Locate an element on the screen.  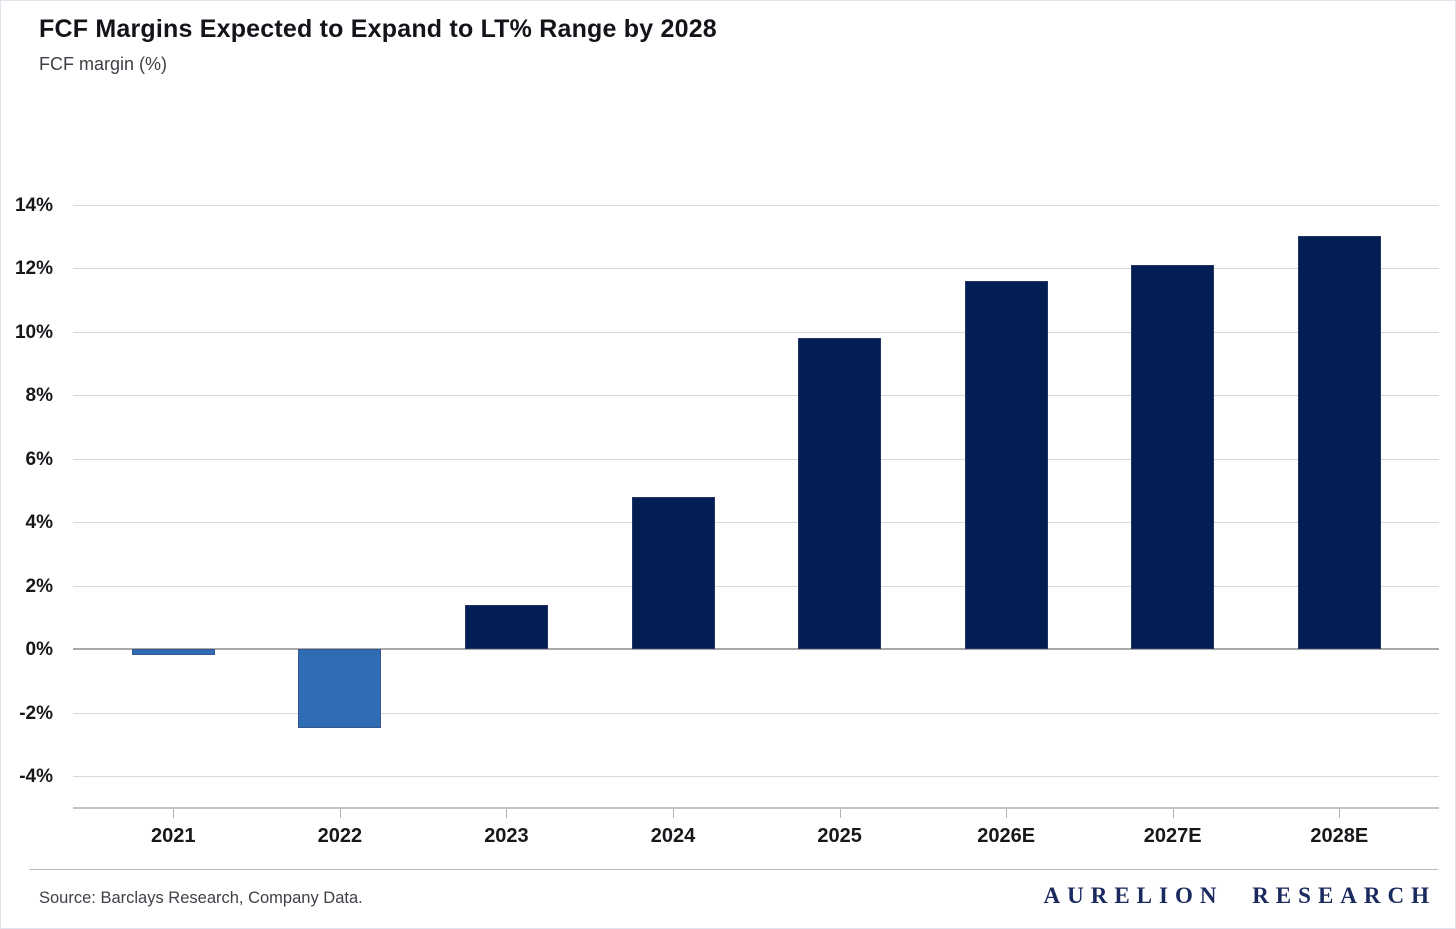
y-tick-label: 4% is located at coordinates (39, 522).